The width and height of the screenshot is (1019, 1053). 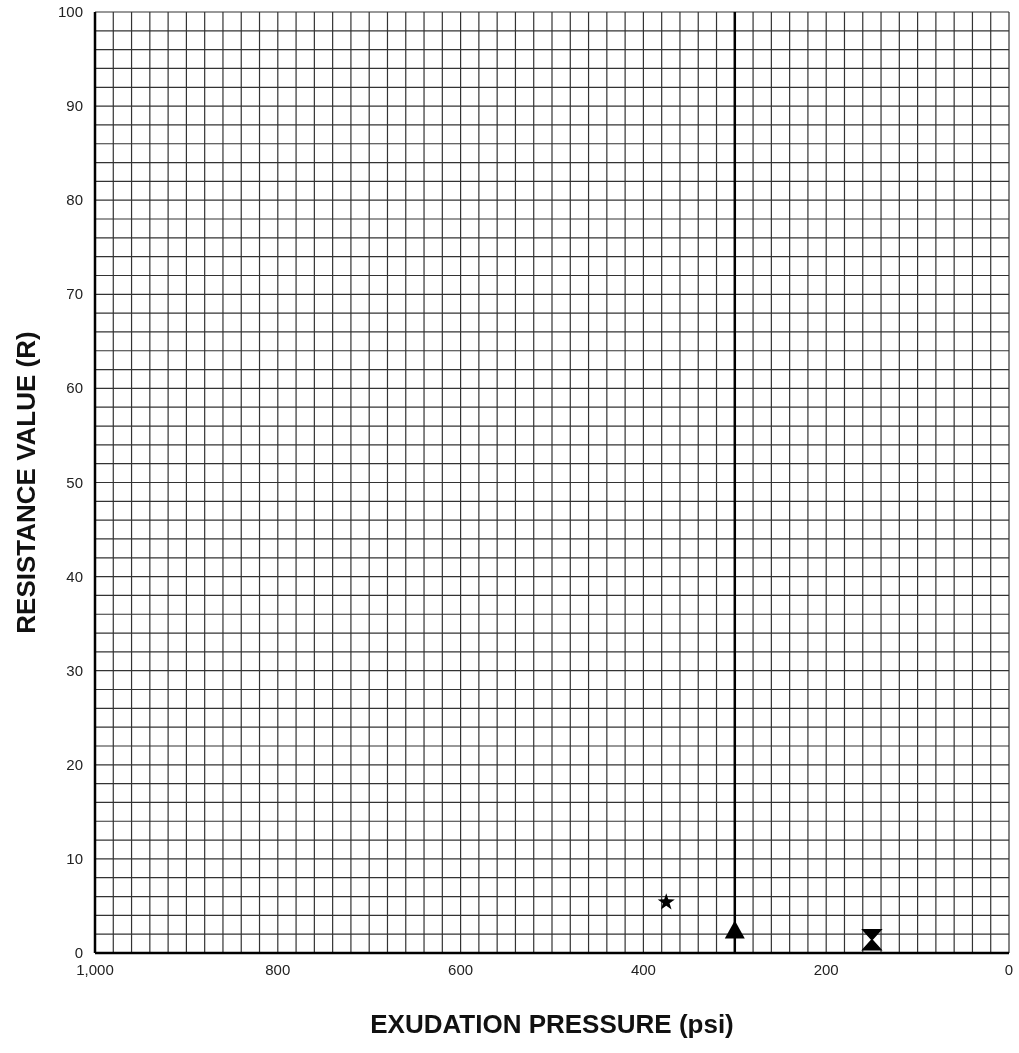 What do you see at coordinates (26, 482) in the screenshot?
I see `y-axis-title: RESISTANCE VALUE (R)` at bounding box center [26, 482].